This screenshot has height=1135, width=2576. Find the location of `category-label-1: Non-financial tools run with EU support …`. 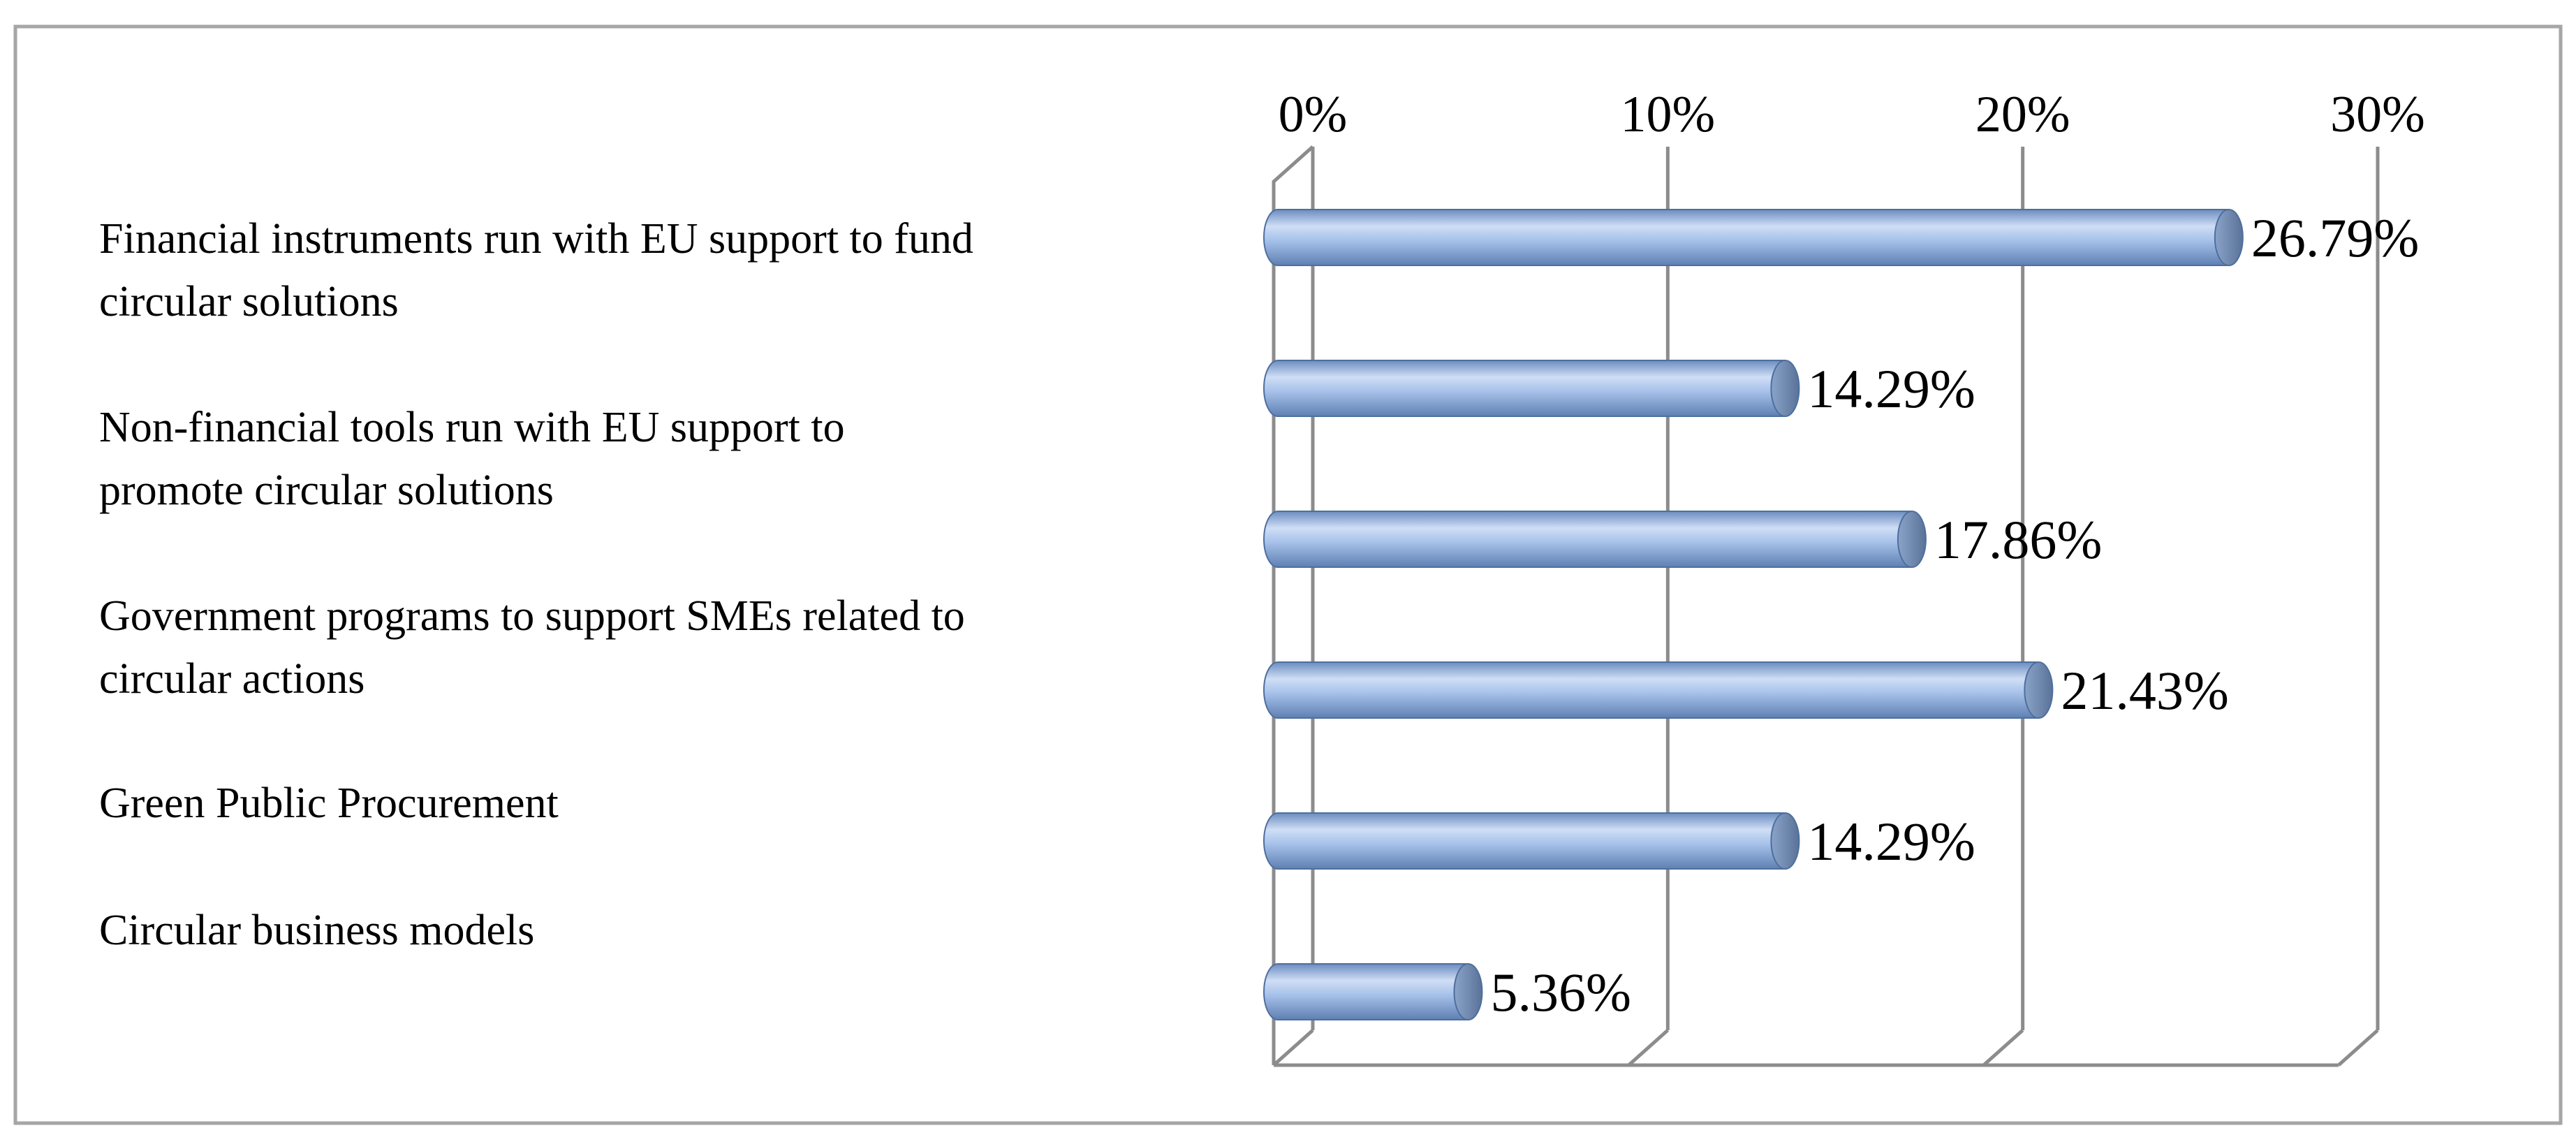

category-label-1: Non-financial tools run with EU support … is located at coordinates (472, 459).